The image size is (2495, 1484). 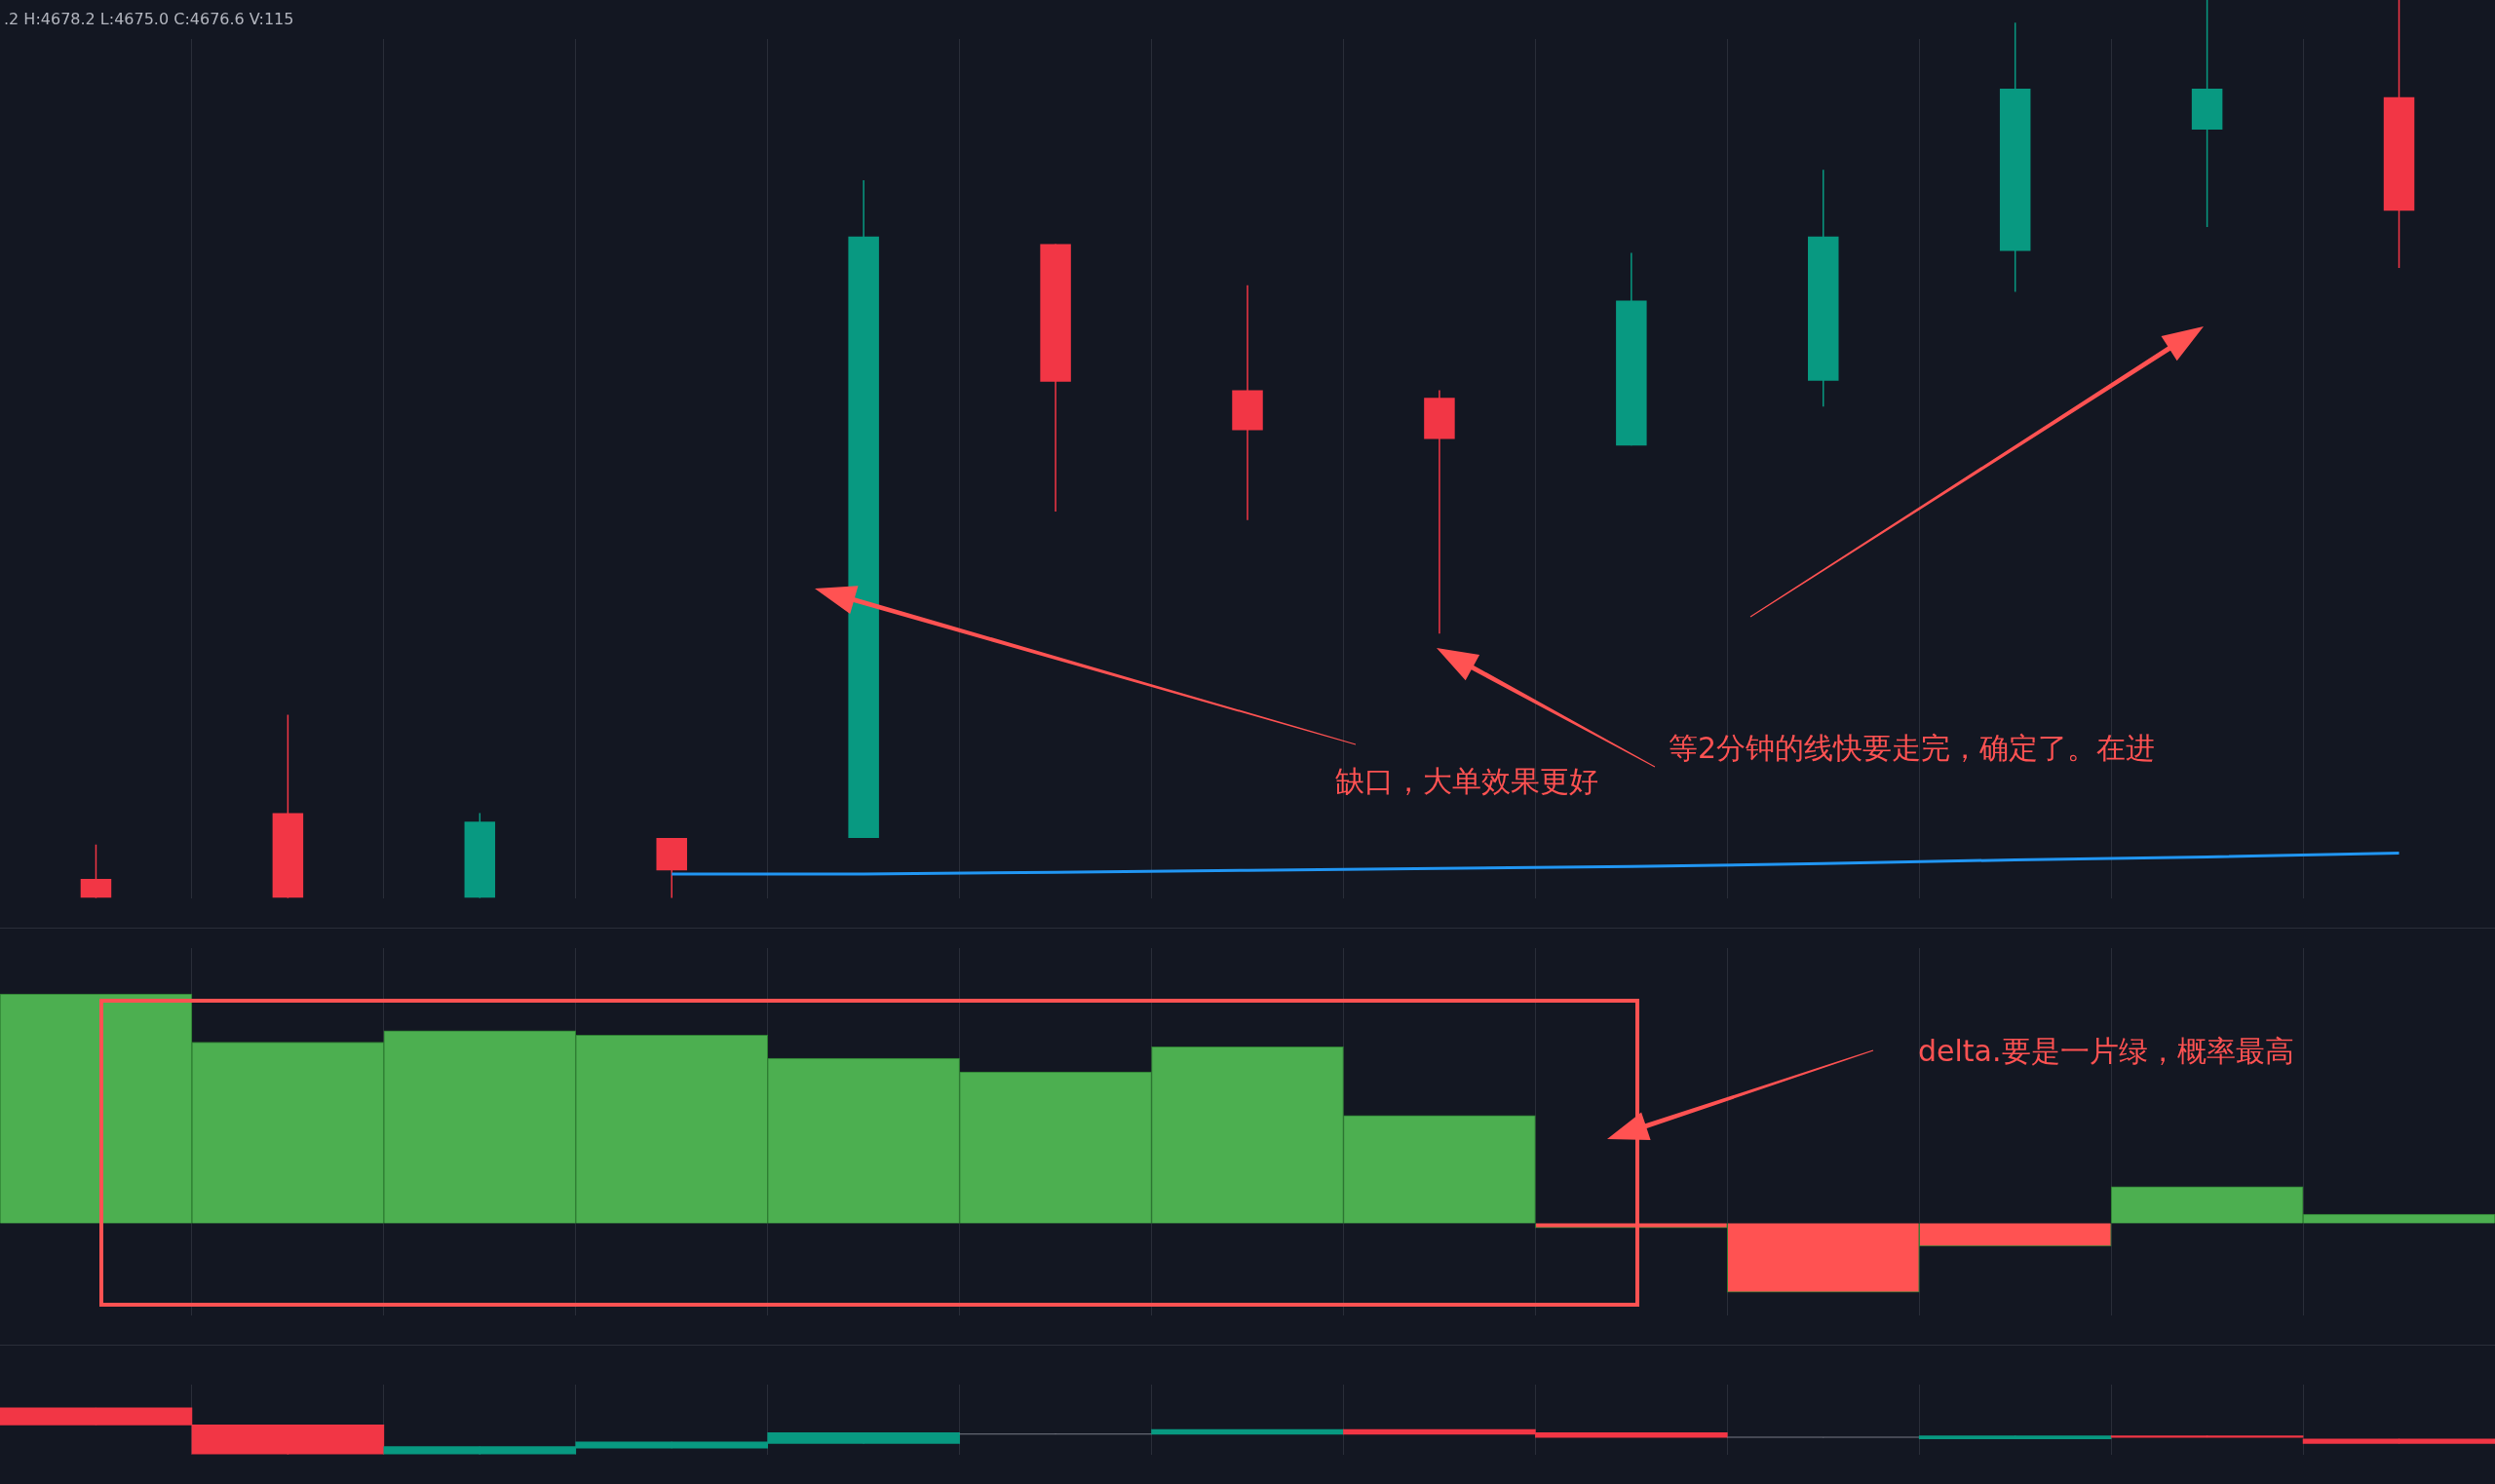 What do you see at coordinates (149, 19) in the screenshot?
I see `annotation: .2 H:4678.2 L:4675.0 C:4676.6 V:115` at bounding box center [149, 19].